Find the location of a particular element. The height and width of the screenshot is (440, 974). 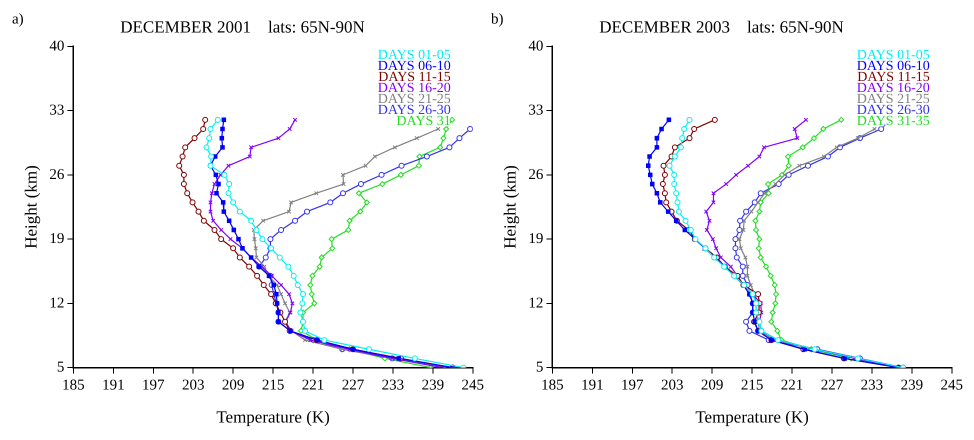

chart-title: DECEMBER 2003 lats: 65N-90N is located at coordinates (721, 27).